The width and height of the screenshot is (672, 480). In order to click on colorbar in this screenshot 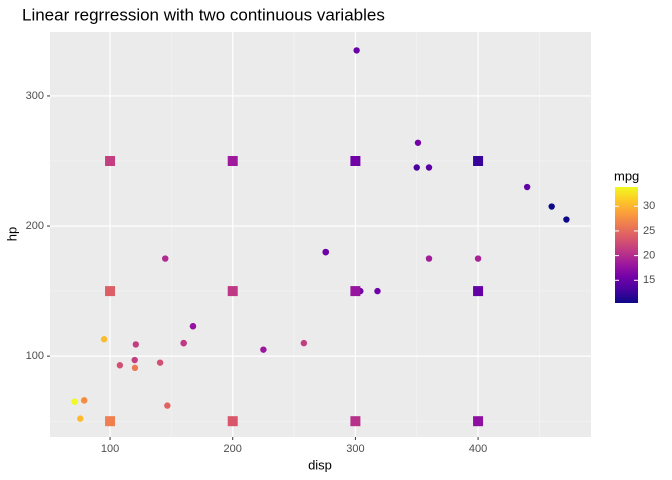, I will do `click(626, 245)`.